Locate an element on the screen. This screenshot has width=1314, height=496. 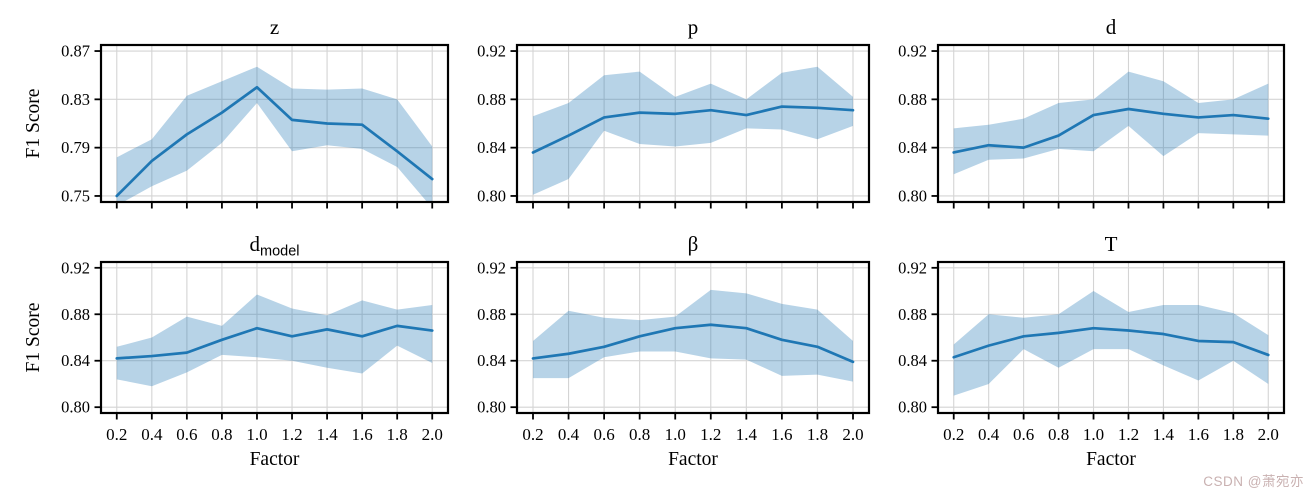
watermark: CSDN @萧宛亦 is located at coordinates (1253, 481).